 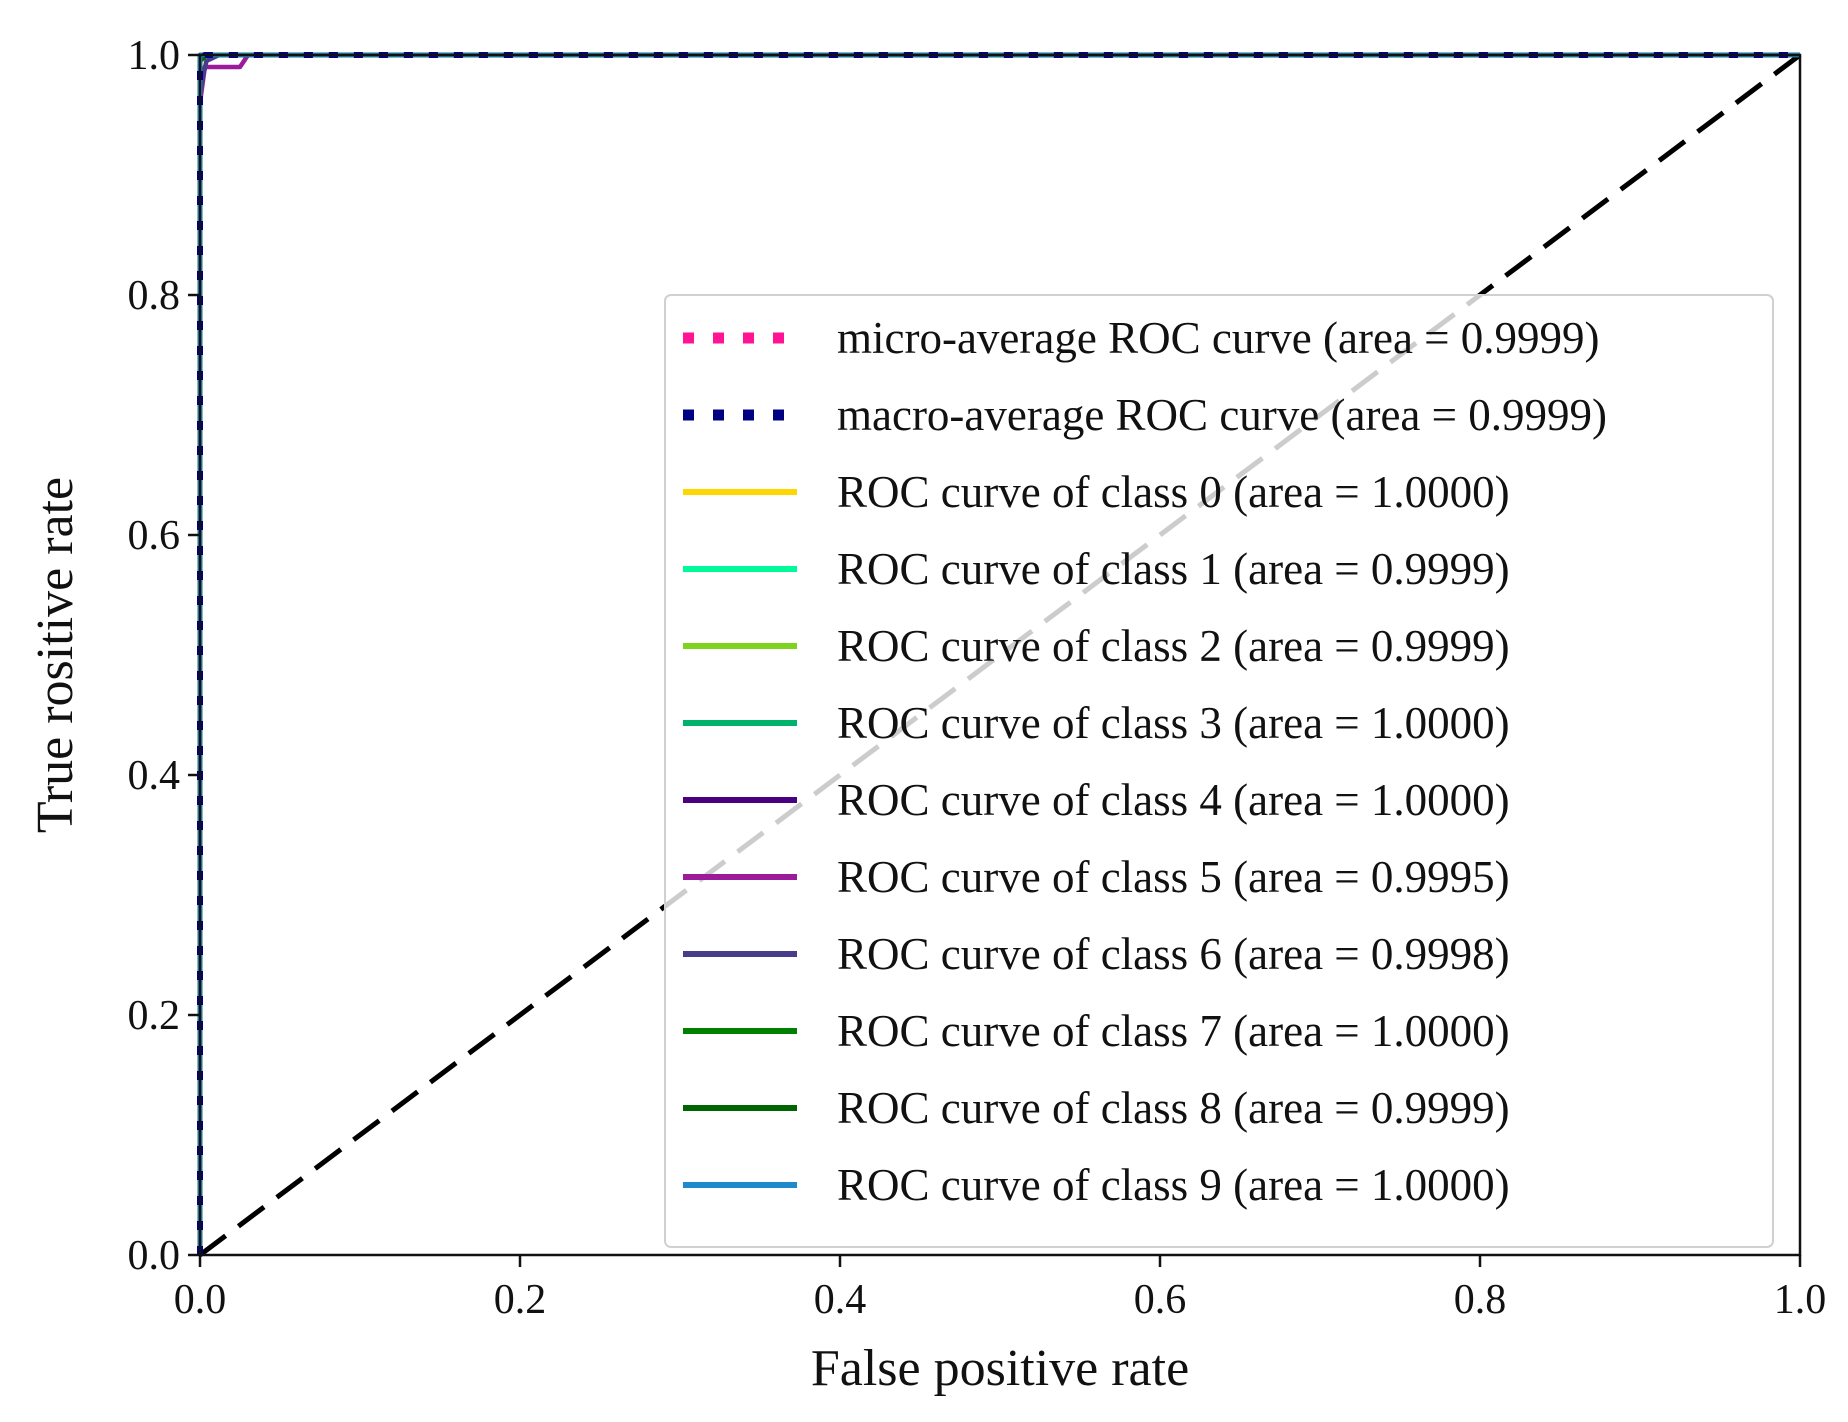 What do you see at coordinates (1173, 800) in the screenshot?
I see `legend-label-6: ROC curve of class 4 (area = 1.0000)` at bounding box center [1173, 800].